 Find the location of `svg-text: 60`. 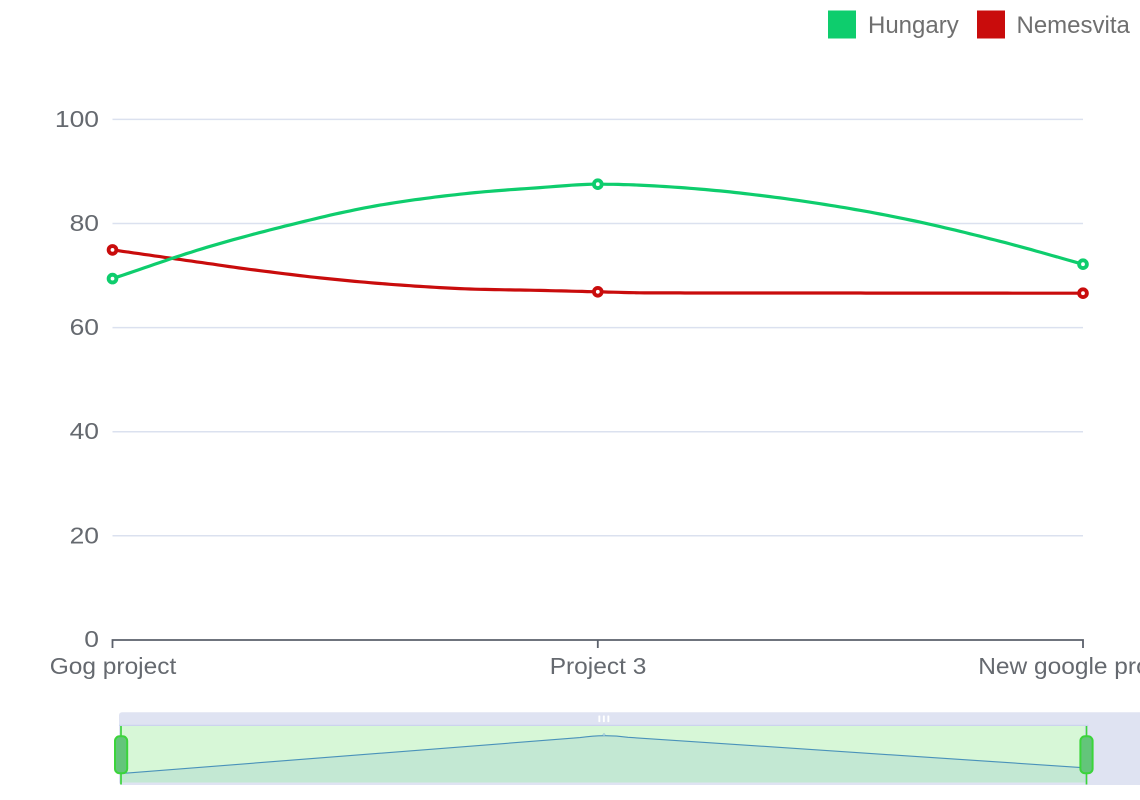

svg-text: 60 is located at coordinates (84, 328).